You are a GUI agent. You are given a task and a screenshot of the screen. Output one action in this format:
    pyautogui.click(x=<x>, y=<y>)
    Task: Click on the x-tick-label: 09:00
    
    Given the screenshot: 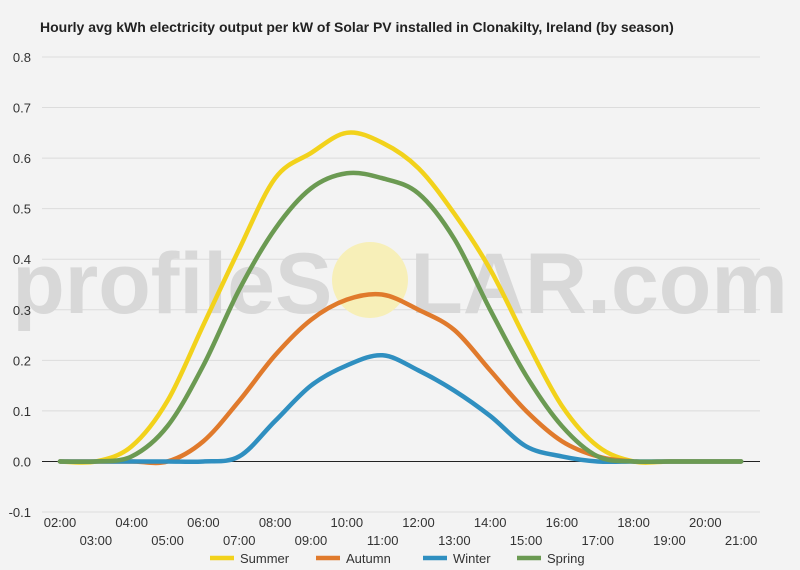 What is the action you would take?
    pyautogui.click(x=311, y=540)
    